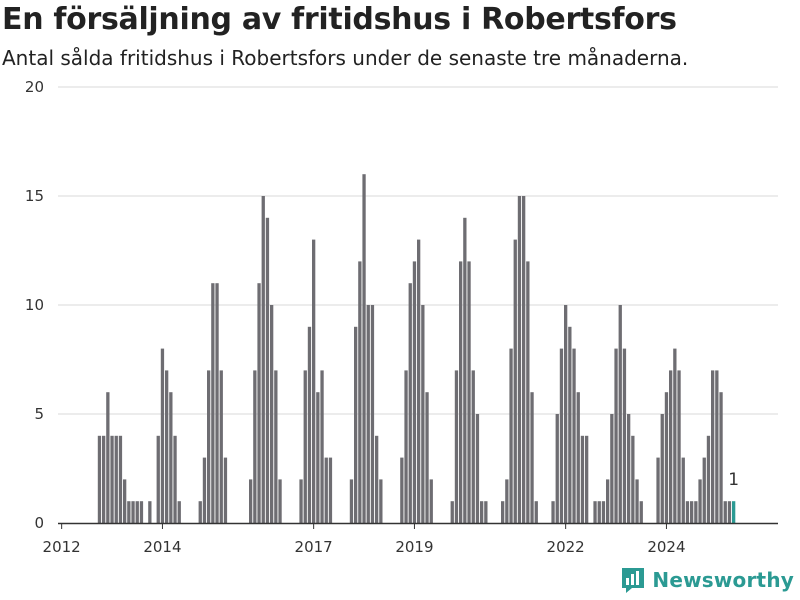 This screenshot has height=600, width=800. Describe the element at coordinates (733, 480) in the screenshot. I see `last-value-label: 1` at that location.